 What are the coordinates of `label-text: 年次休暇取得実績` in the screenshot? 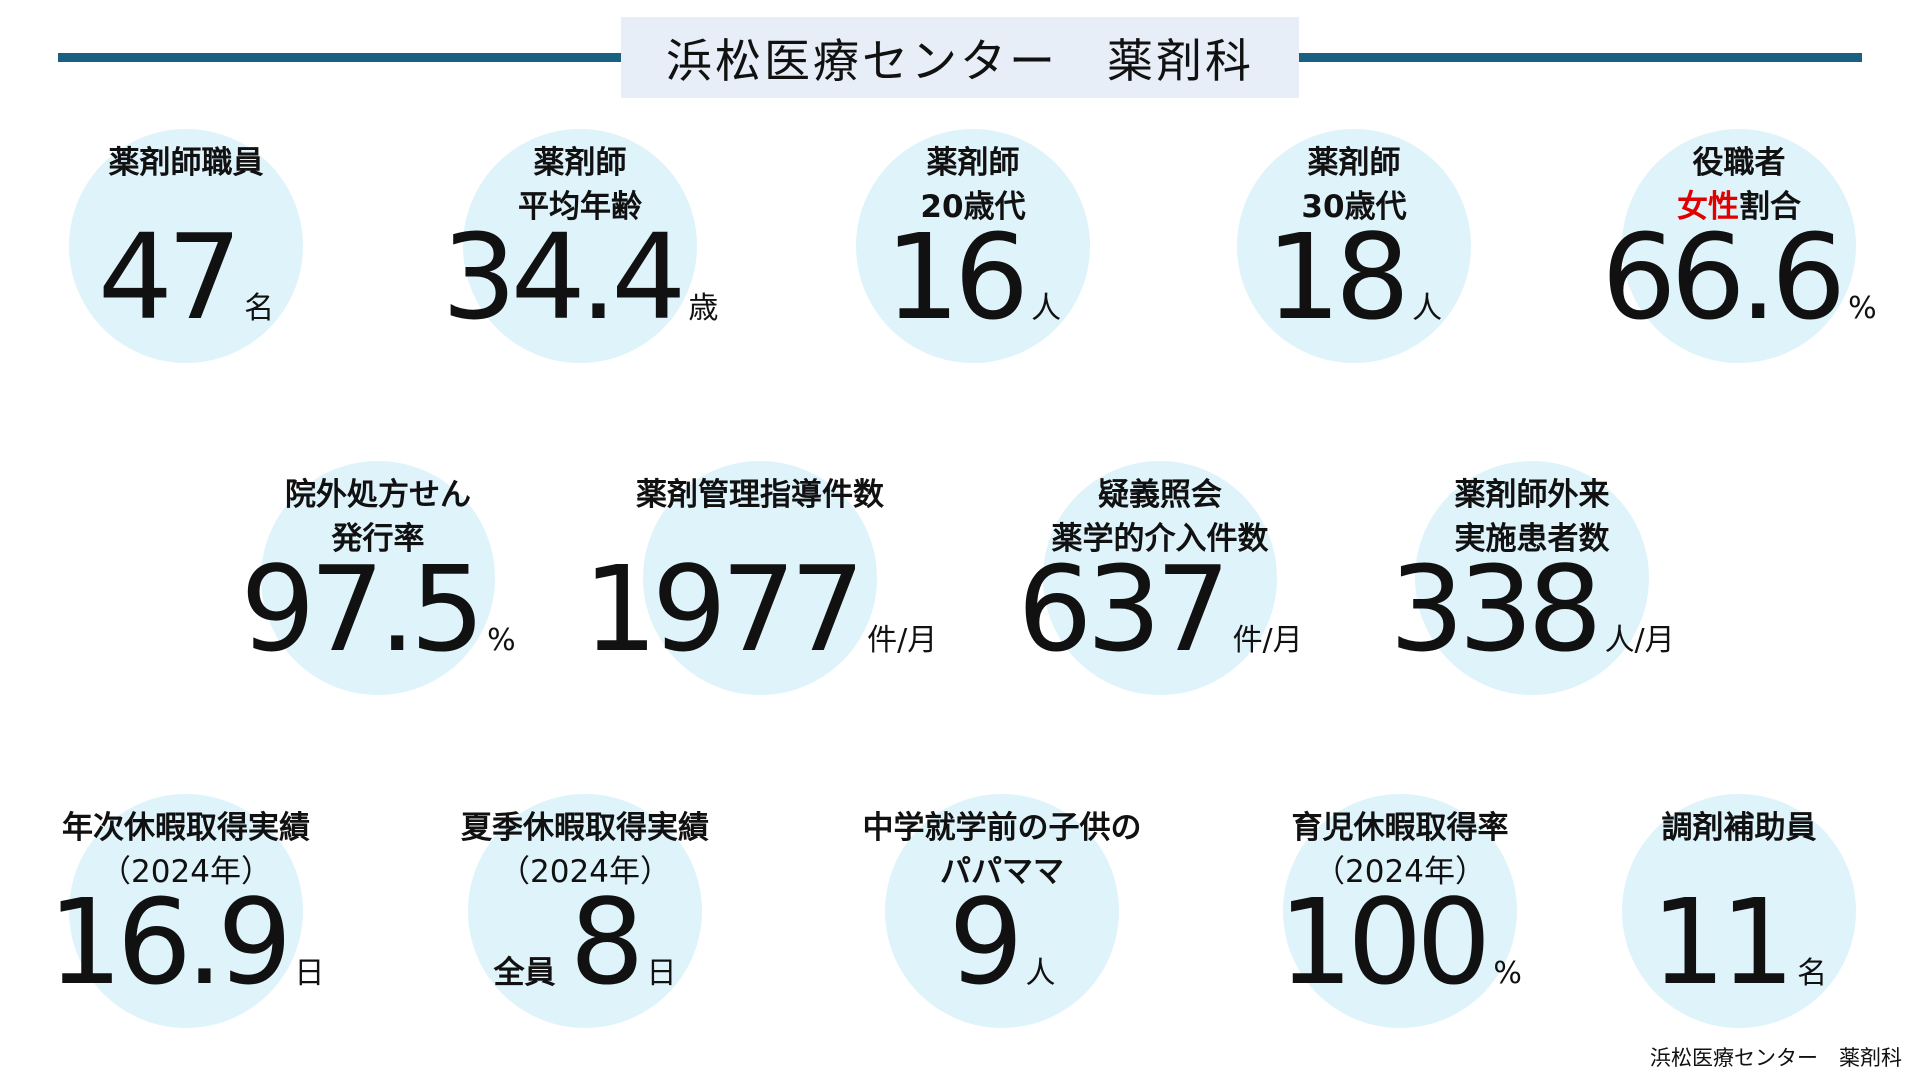 It's located at (186, 828).